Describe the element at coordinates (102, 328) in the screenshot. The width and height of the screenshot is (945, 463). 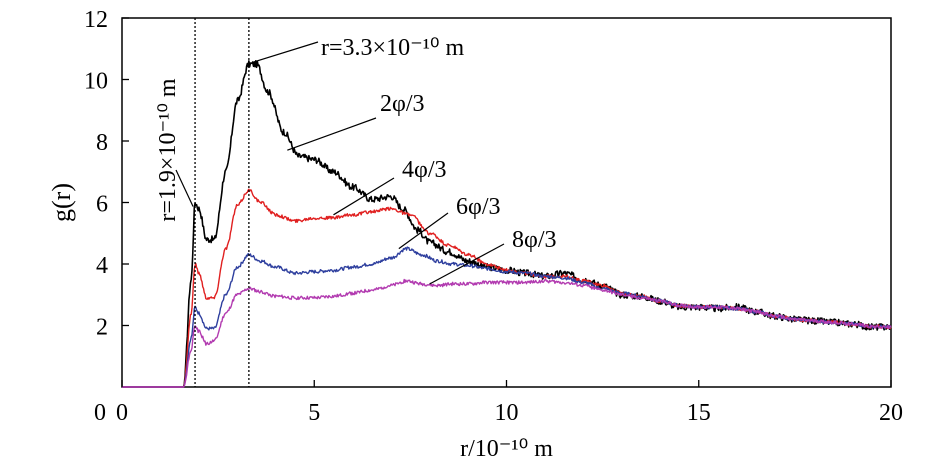
I see `y-tick-label-0: 2` at that location.